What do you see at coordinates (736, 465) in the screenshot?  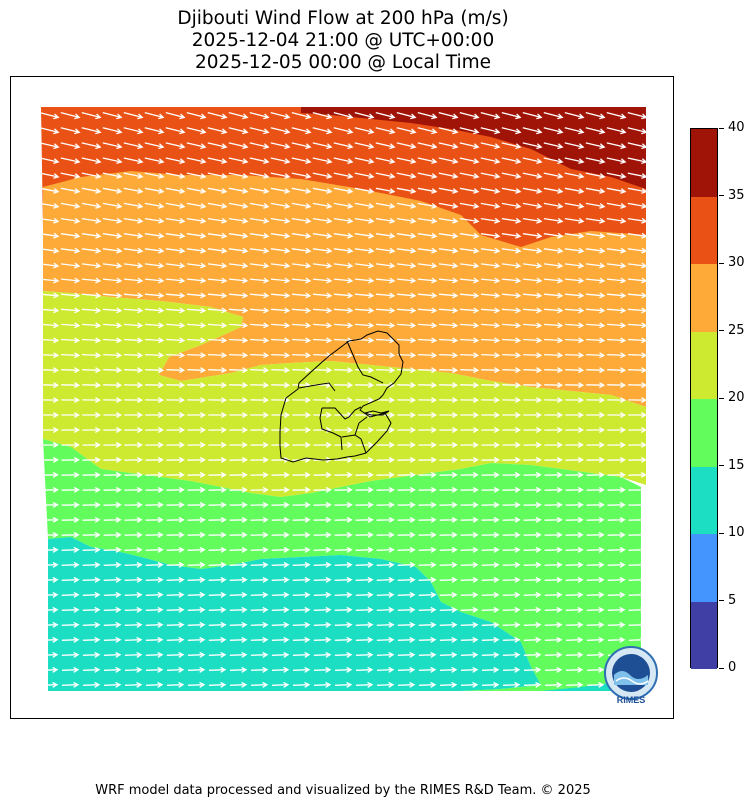 I see `colorbar-tick-label: 15` at bounding box center [736, 465].